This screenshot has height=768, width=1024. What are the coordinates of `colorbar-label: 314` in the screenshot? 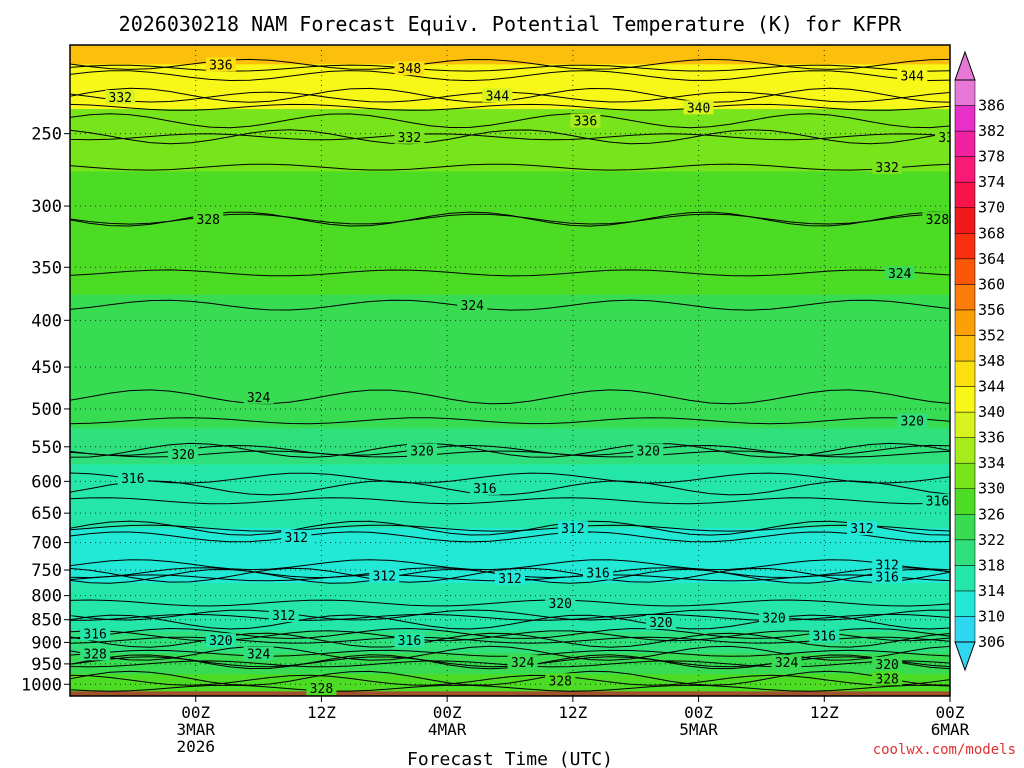 It's located at (991, 591).